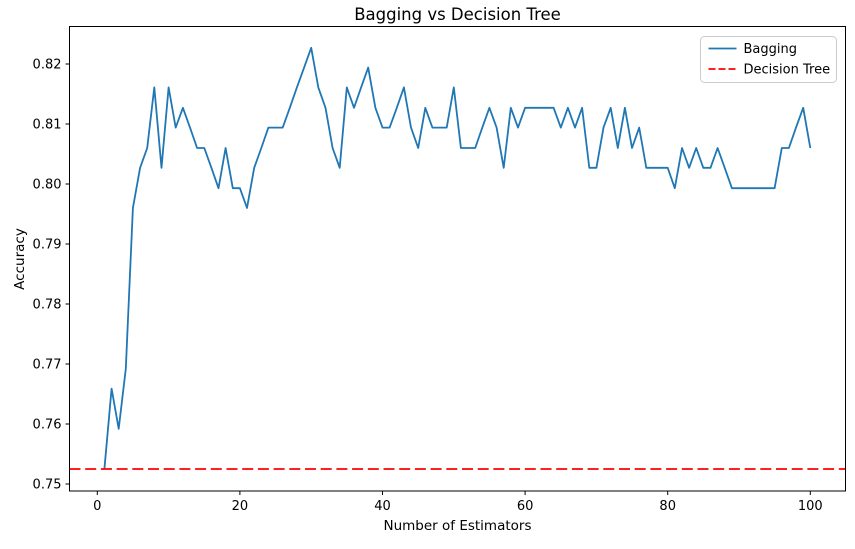  I want to click on y-tick-label: 0.75, so click(47, 485).